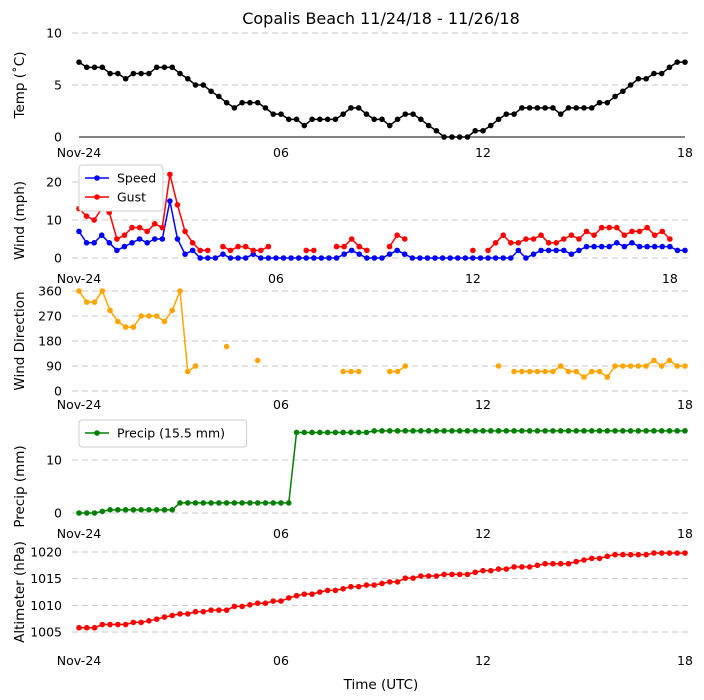 Image resolution: width=704 pixels, height=700 pixels. I want to click on y-axis-label: Temp (˚C), so click(19, 86).